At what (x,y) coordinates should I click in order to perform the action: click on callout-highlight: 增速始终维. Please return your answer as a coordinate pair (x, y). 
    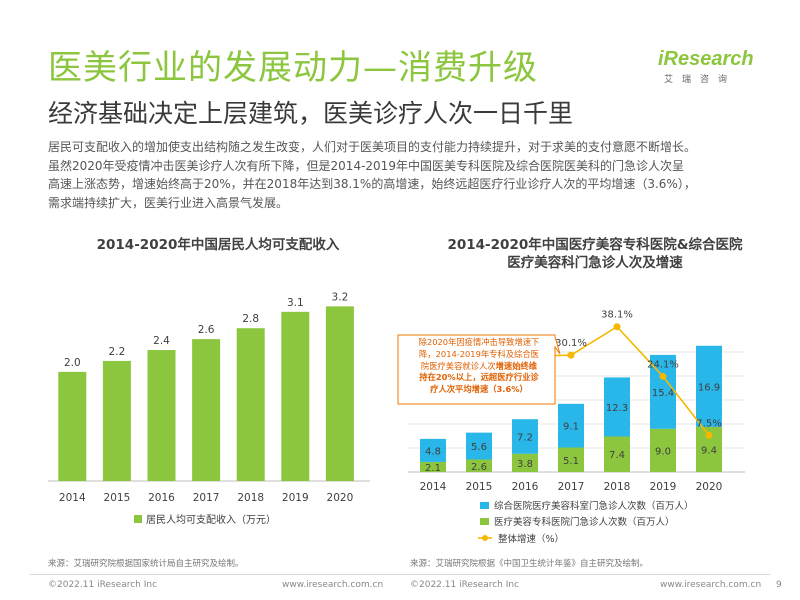
    Looking at the image, I should click on (516, 365).